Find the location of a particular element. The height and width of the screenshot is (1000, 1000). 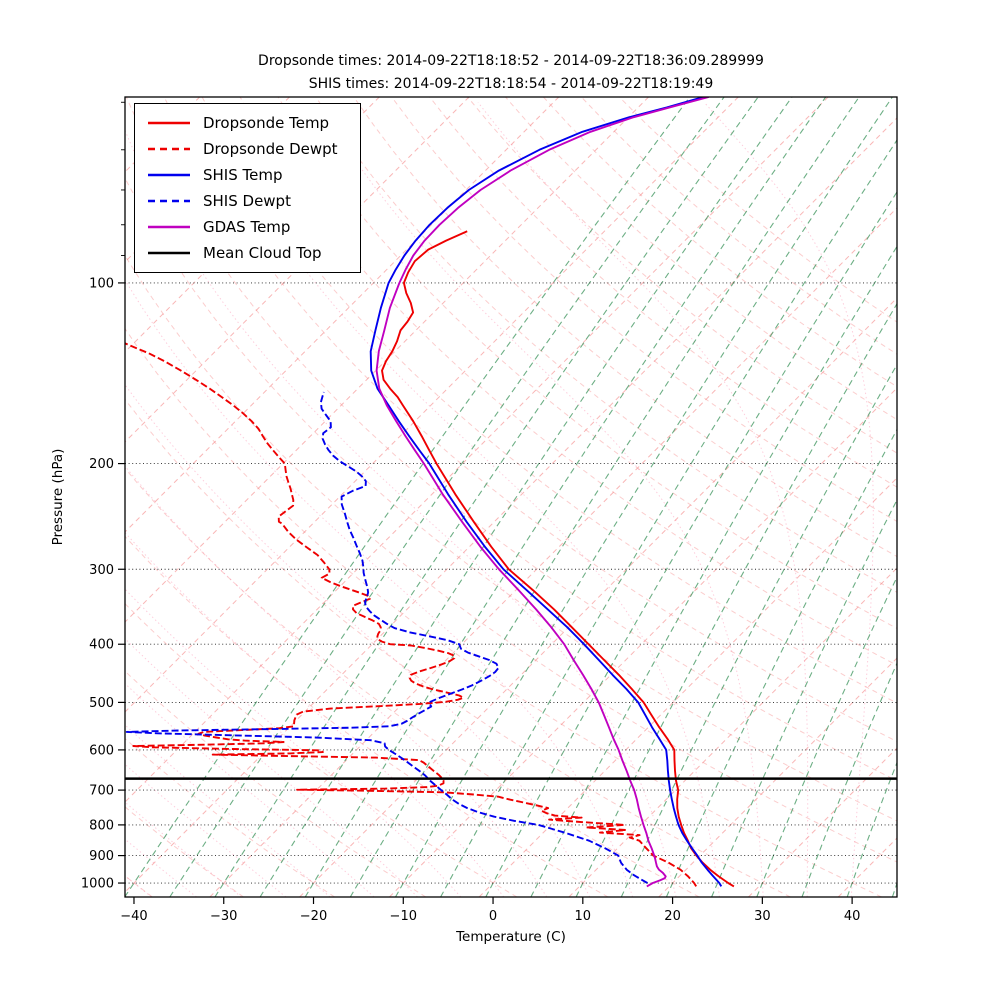

y-tick-label: 900 is located at coordinates (101, 856).